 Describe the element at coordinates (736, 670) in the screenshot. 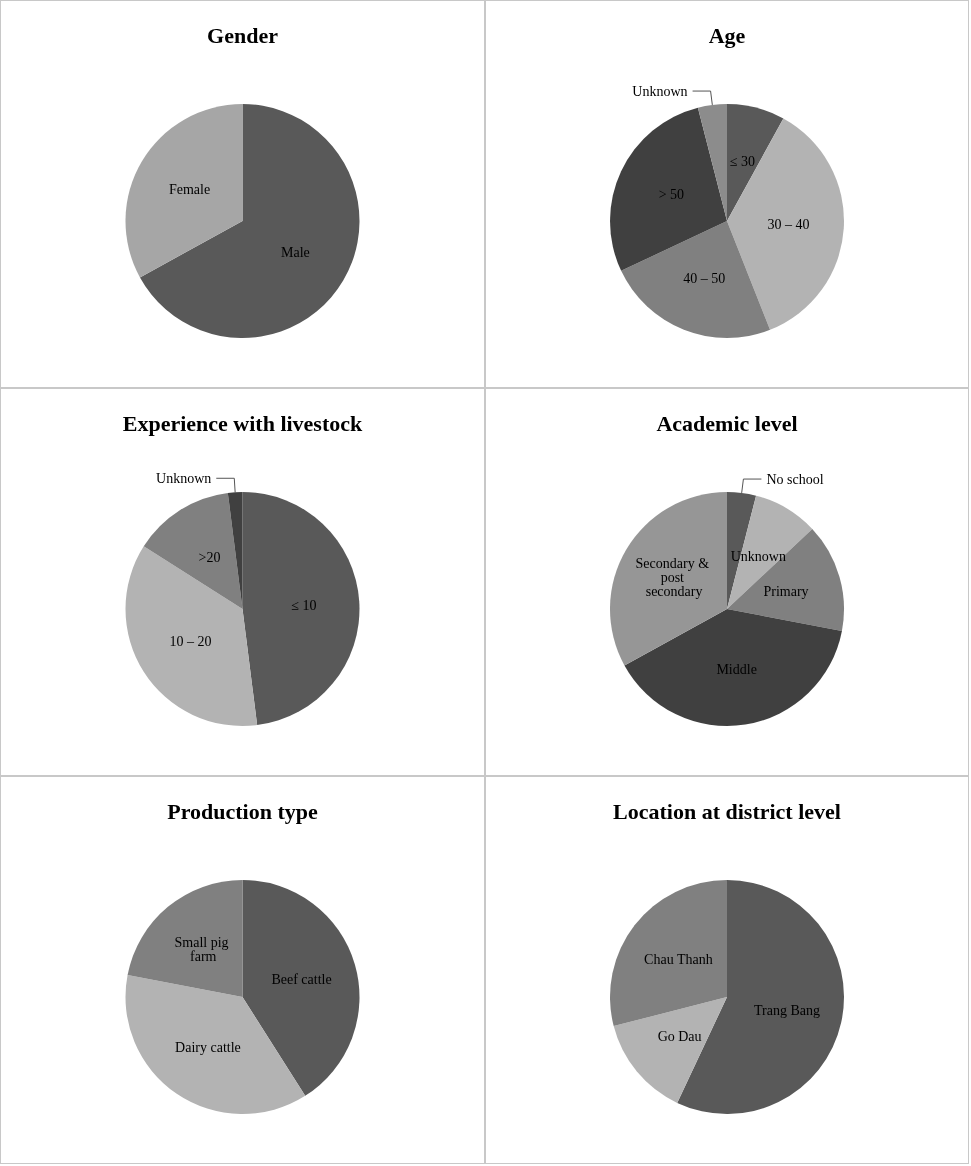

I see `slice-label: Middle` at that location.